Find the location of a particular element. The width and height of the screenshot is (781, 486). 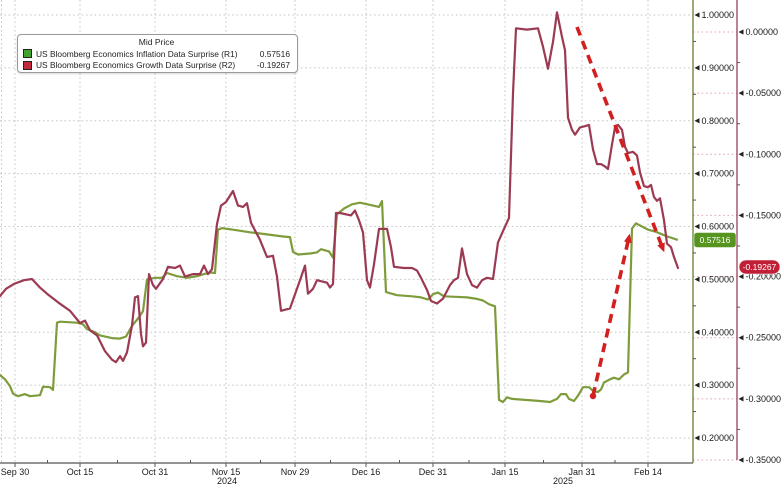

x-axis-year-label: 2025 is located at coordinates (563, 481).